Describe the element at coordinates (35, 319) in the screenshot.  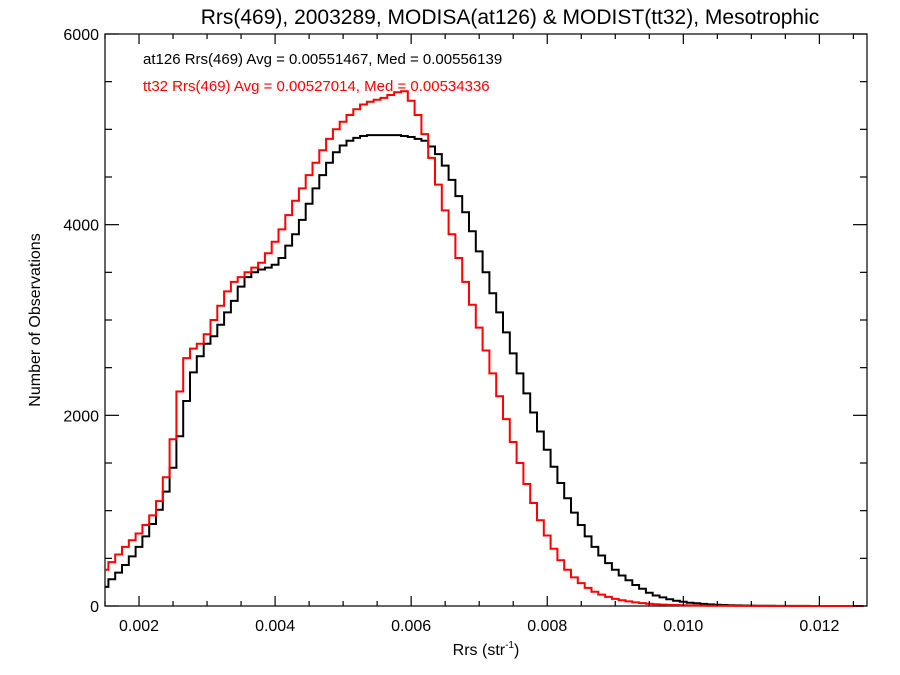
I see `y-axis-label: Number of Observations` at that location.